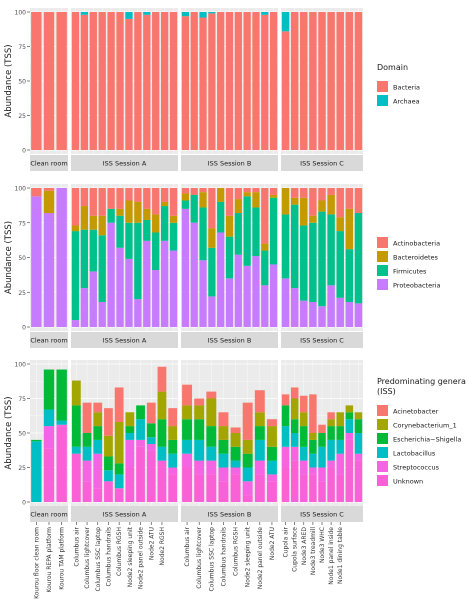 This screenshot has height=607, width=470. I want to click on x-tick-label: Node1 panel inside, so click(331, 556).